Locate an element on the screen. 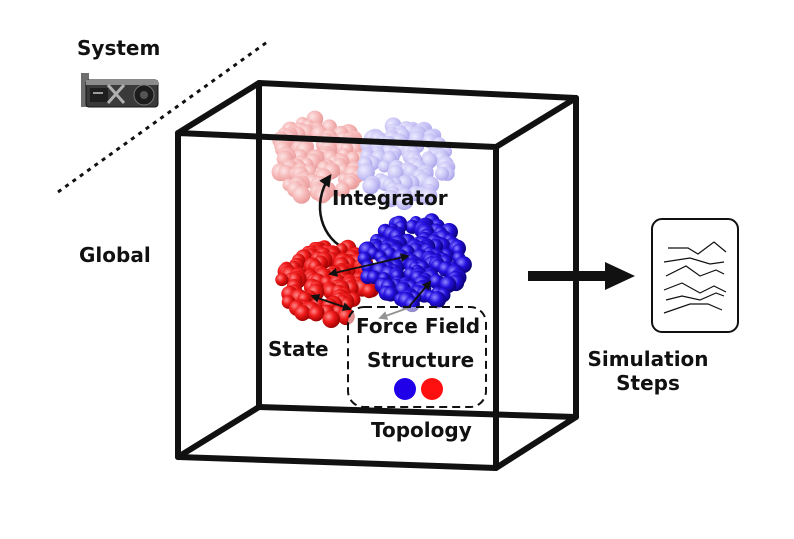 This screenshot has height=539, width=794. blue-atom-marker is located at coordinates (405, 389).